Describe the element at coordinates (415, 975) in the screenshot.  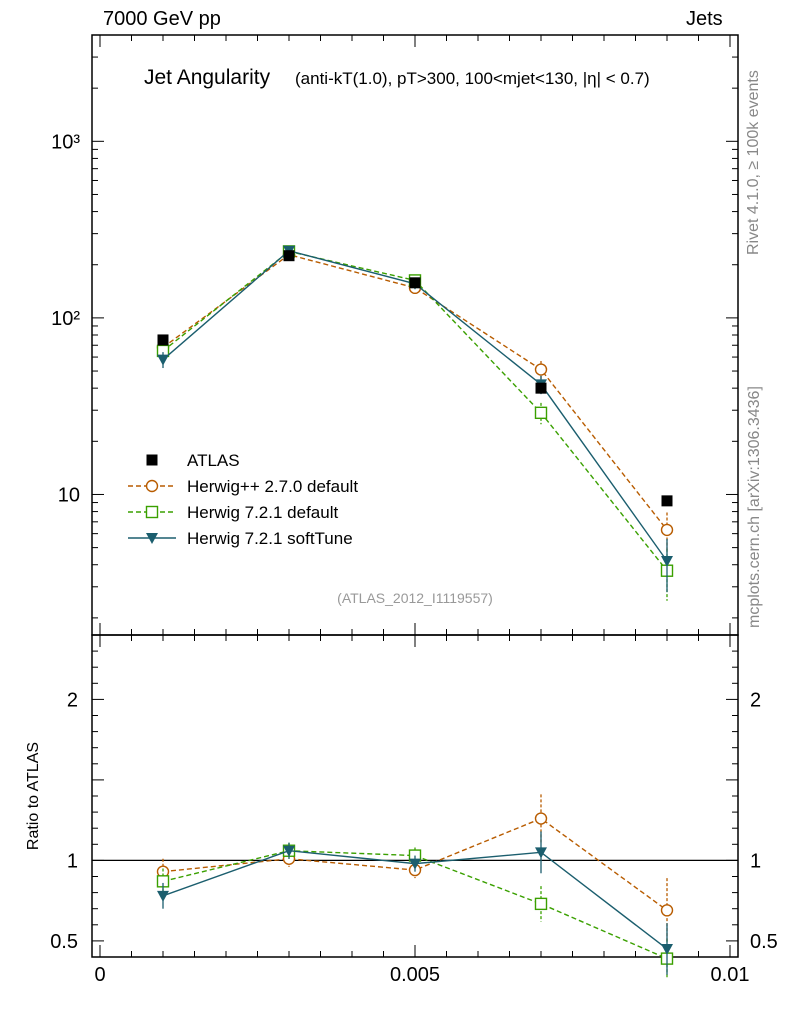
I see `ratio-xtick-label: 0.005` at that location.